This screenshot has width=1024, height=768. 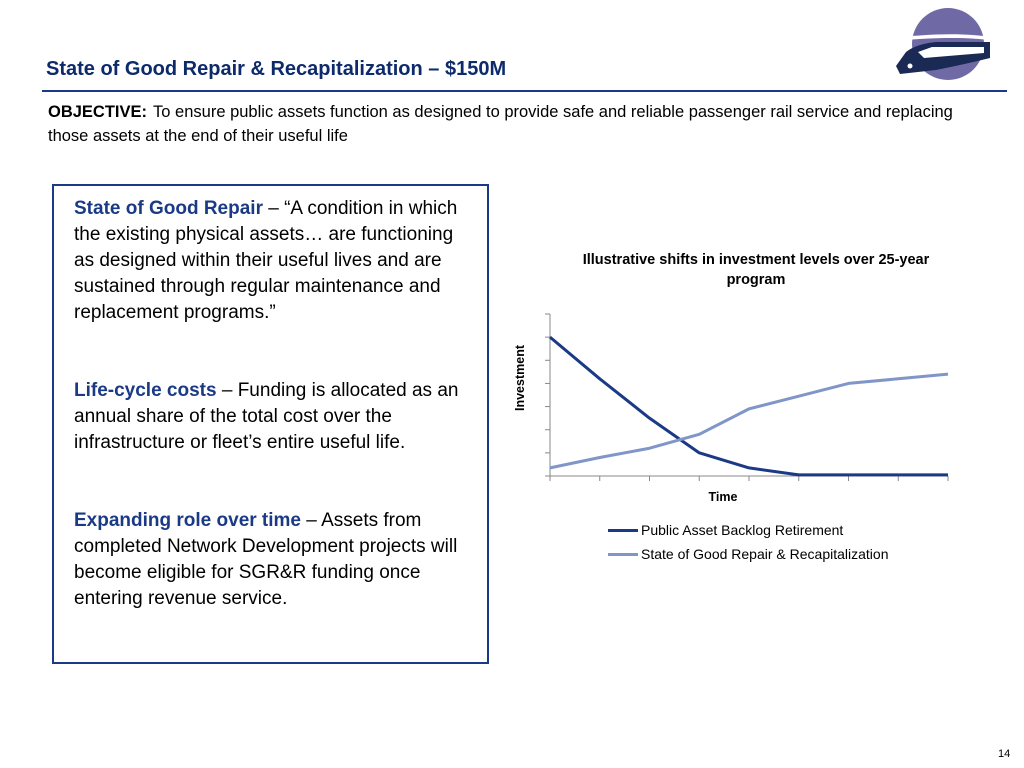 I want to click on train-logo-icon, so click(x=944, y=44).